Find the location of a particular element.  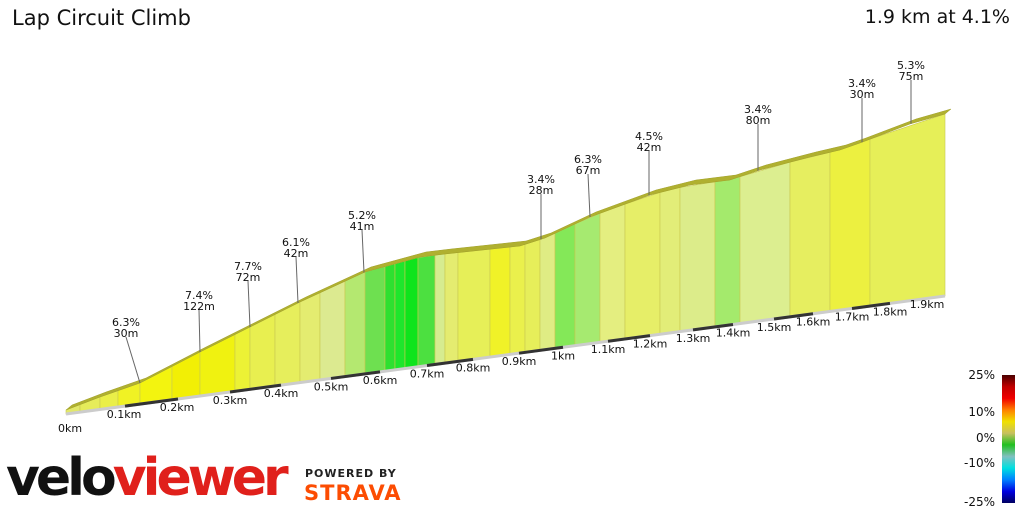

x-tick-label: 0.5km is located at coordinates (331, 386).